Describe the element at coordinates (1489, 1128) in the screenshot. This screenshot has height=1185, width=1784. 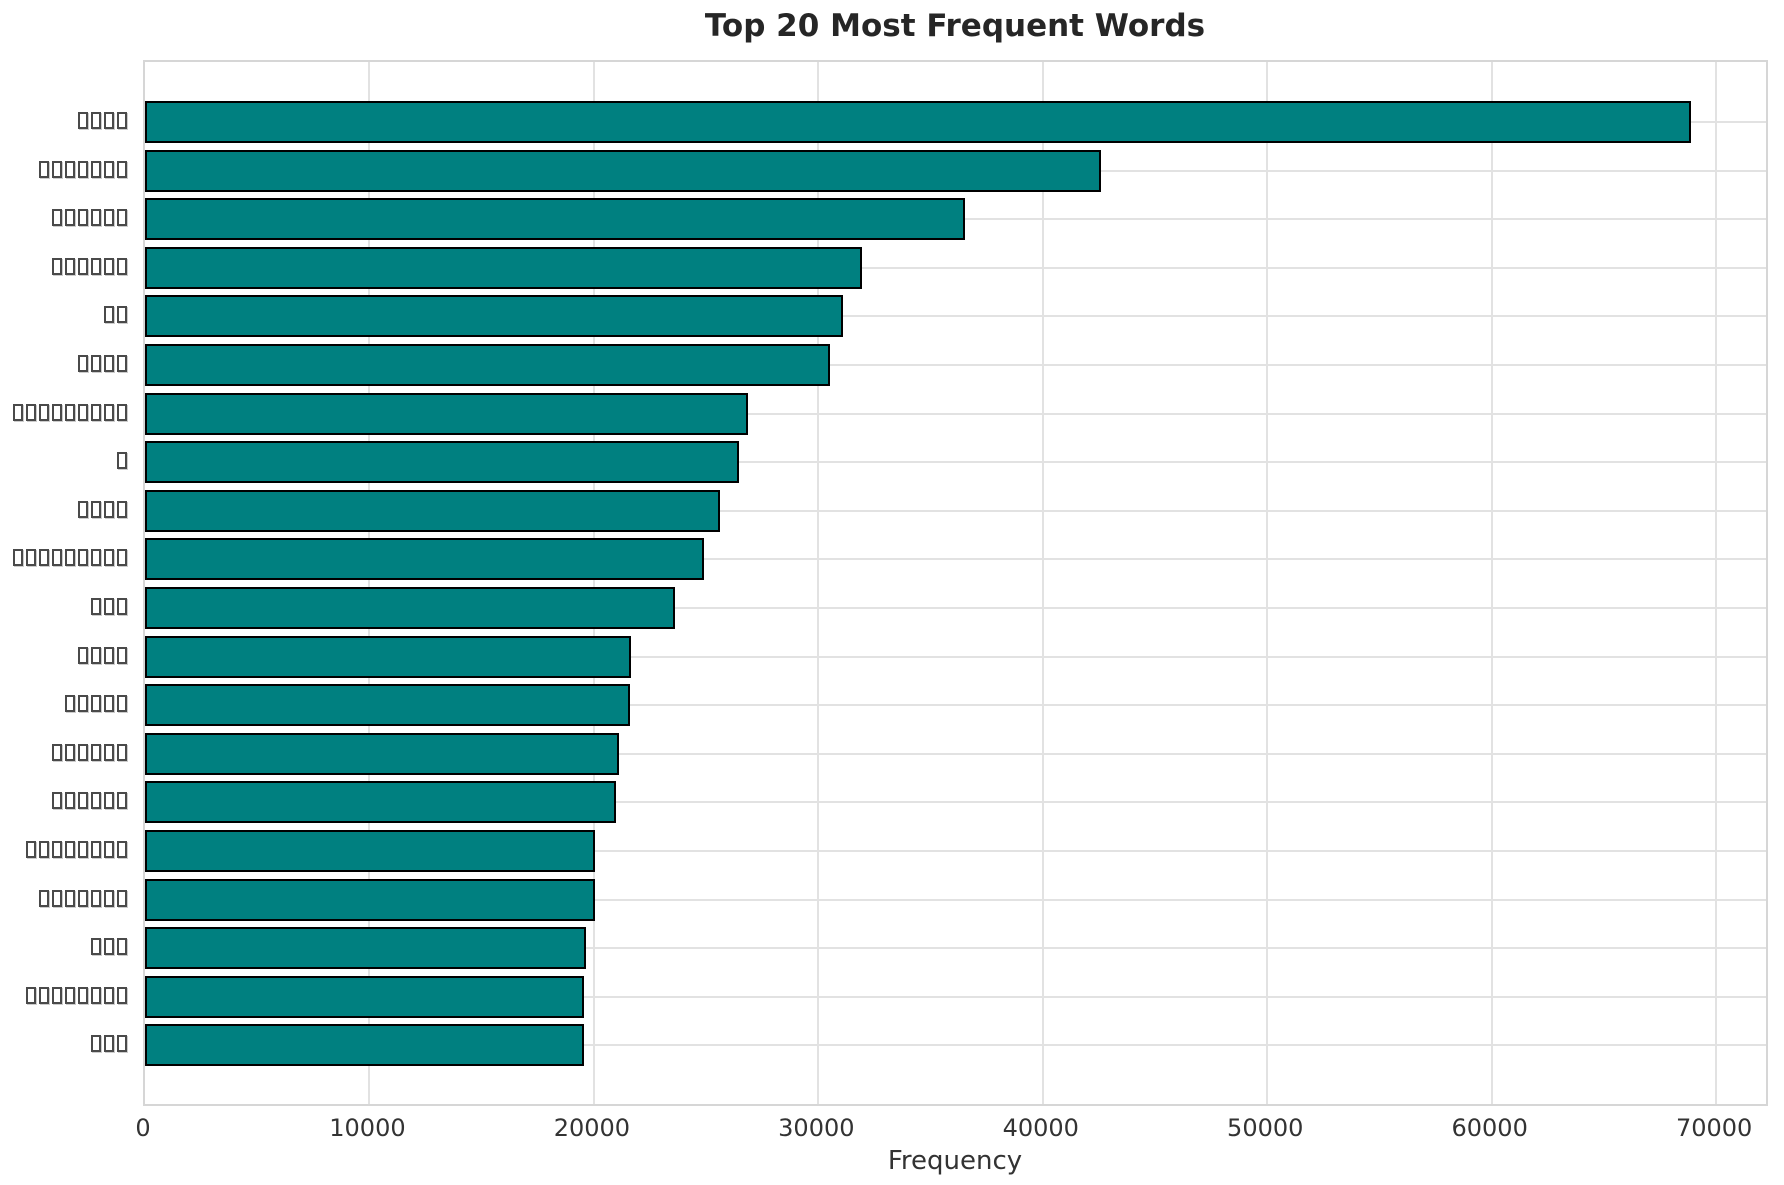
I see `x-tick-label: 60000` at that location.